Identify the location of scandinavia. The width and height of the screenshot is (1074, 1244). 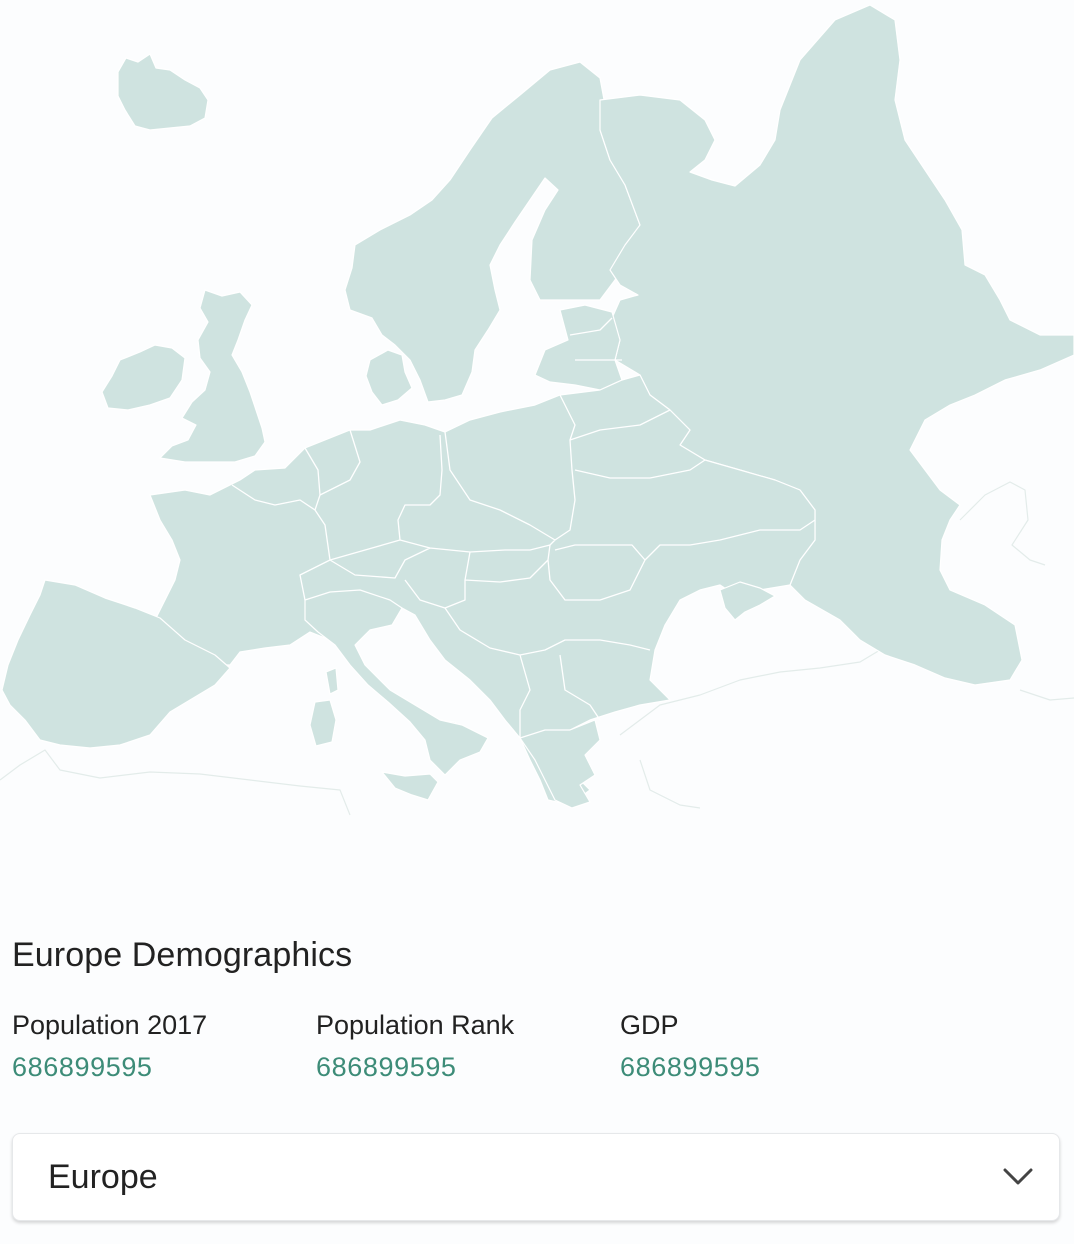
(492, 232).